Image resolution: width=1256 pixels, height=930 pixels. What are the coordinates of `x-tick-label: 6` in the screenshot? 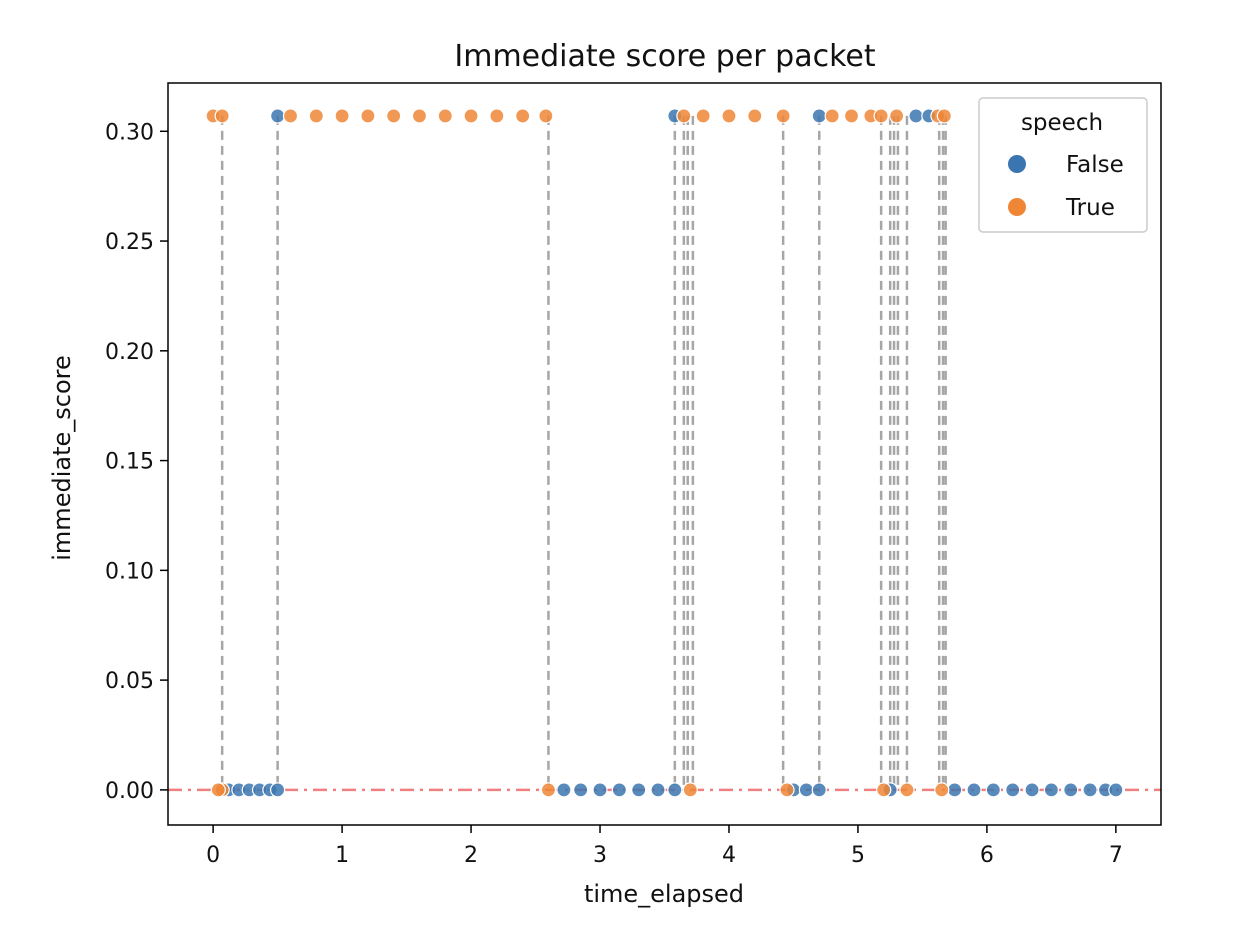 It's located at (987, 855).